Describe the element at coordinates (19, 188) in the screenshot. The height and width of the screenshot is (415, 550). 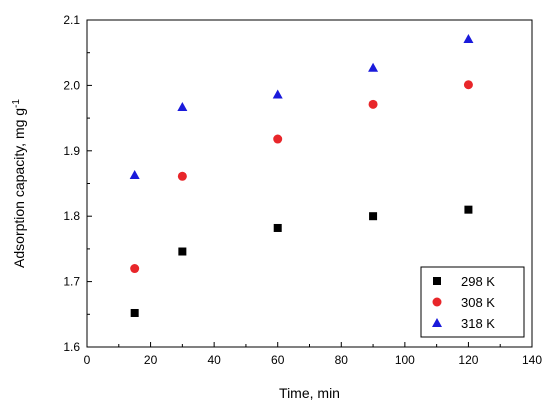
I see `y-axis-label-main: Adsorption capacity, mg g` at that location.